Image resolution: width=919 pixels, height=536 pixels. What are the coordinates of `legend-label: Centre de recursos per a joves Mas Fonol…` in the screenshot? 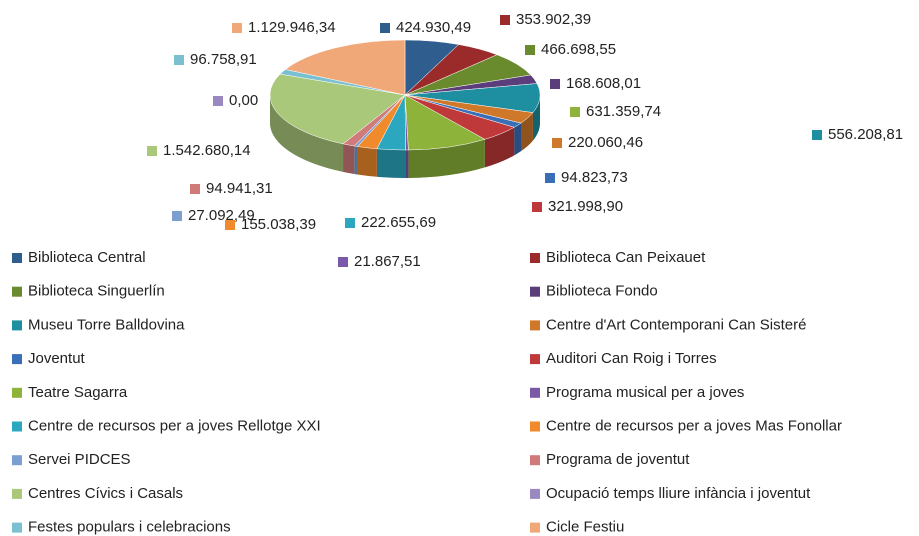 It's located at (694, 425).